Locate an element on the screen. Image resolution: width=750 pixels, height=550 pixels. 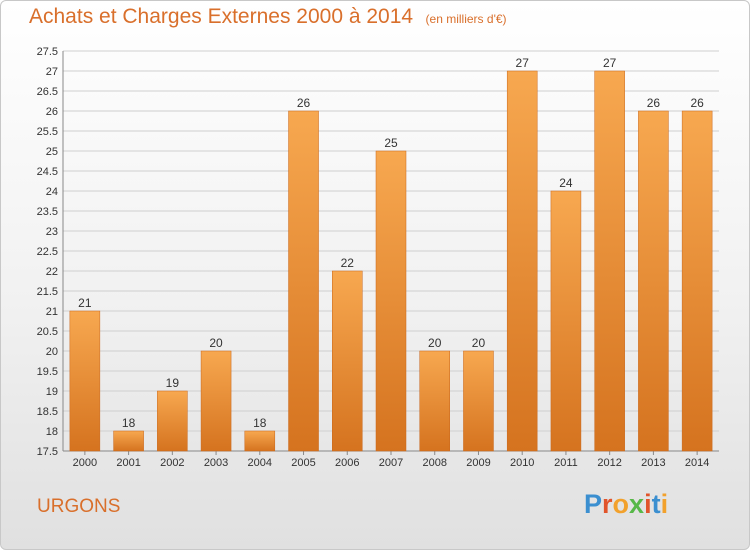
data-label-2012: 27 is located at coordinates (610, 63).